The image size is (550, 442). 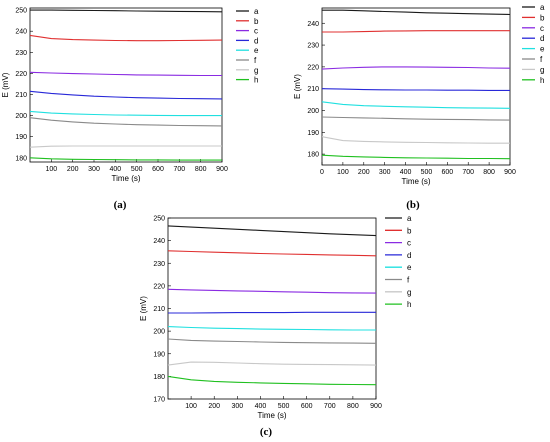 What do you see at coordinates (322, 172) in the screenshot?
I see `x-tick-label: 0` at bounding box center [322, 172].